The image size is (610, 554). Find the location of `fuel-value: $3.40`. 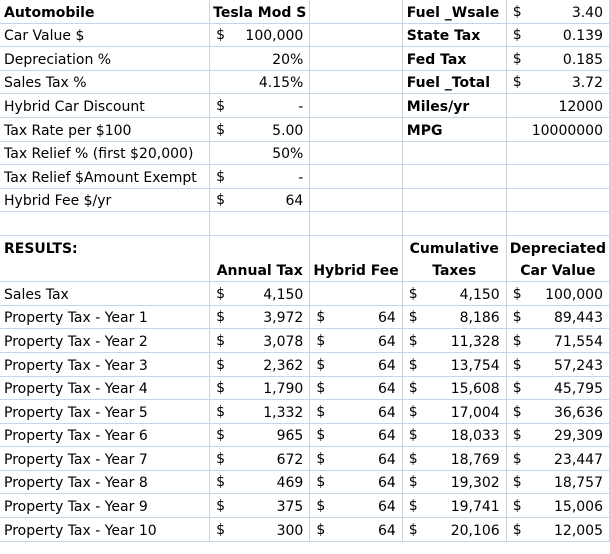

fuel-value: $3.40 is located at coordinates (558, 12).